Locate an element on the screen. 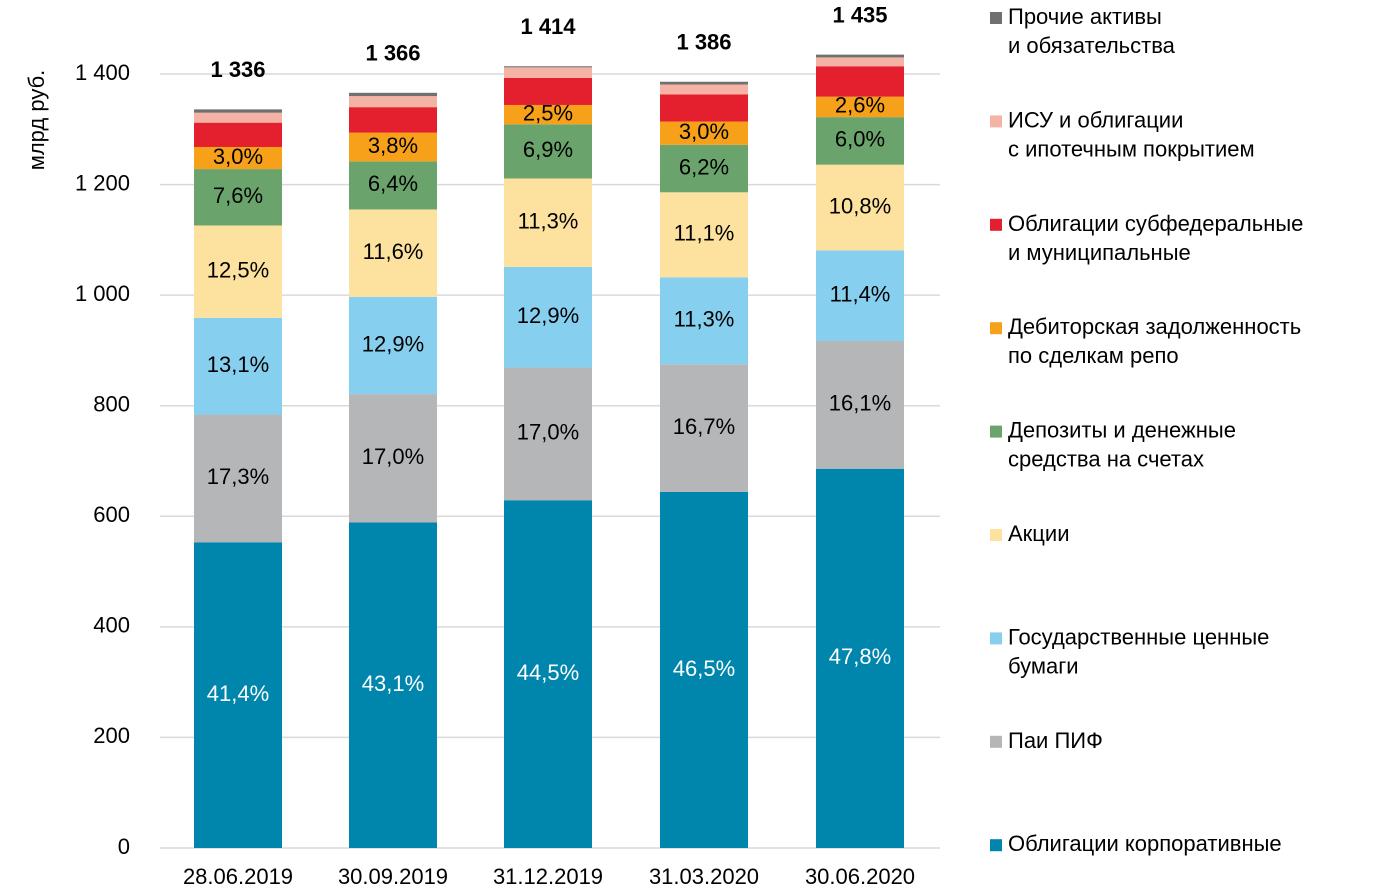  data-label: 47,8% is located at coordinates (860, 656).